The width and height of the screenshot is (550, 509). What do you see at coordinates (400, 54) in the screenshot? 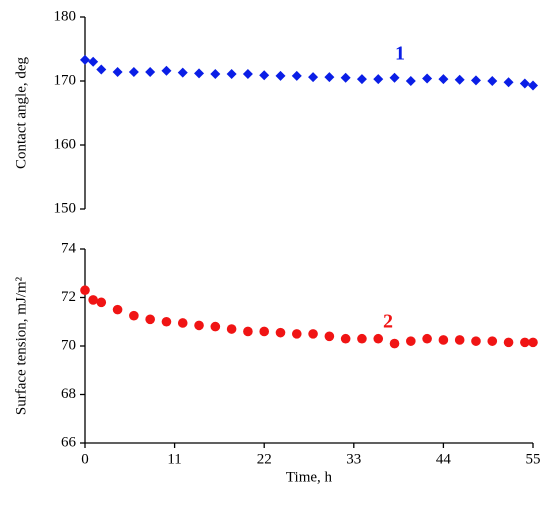
I see `annotation: 1` at bounding box center [400, 54].